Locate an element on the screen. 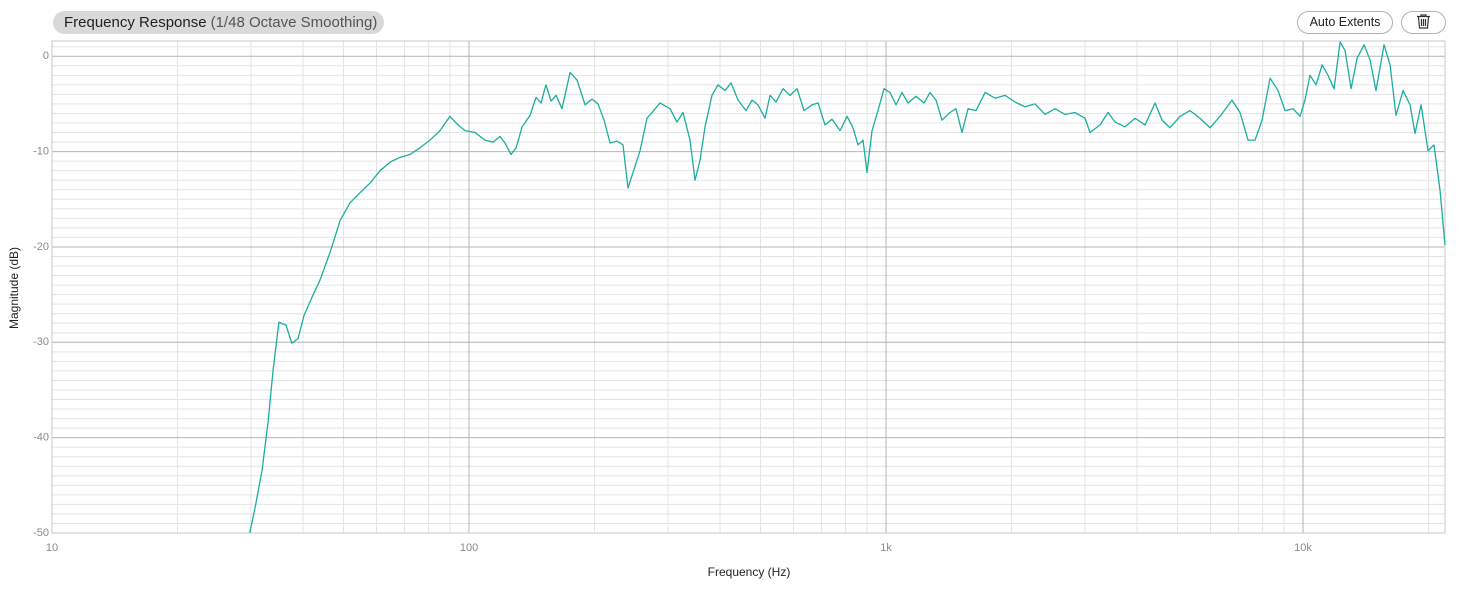  y-tick-label: -20 is located at coordinates (41, 247).